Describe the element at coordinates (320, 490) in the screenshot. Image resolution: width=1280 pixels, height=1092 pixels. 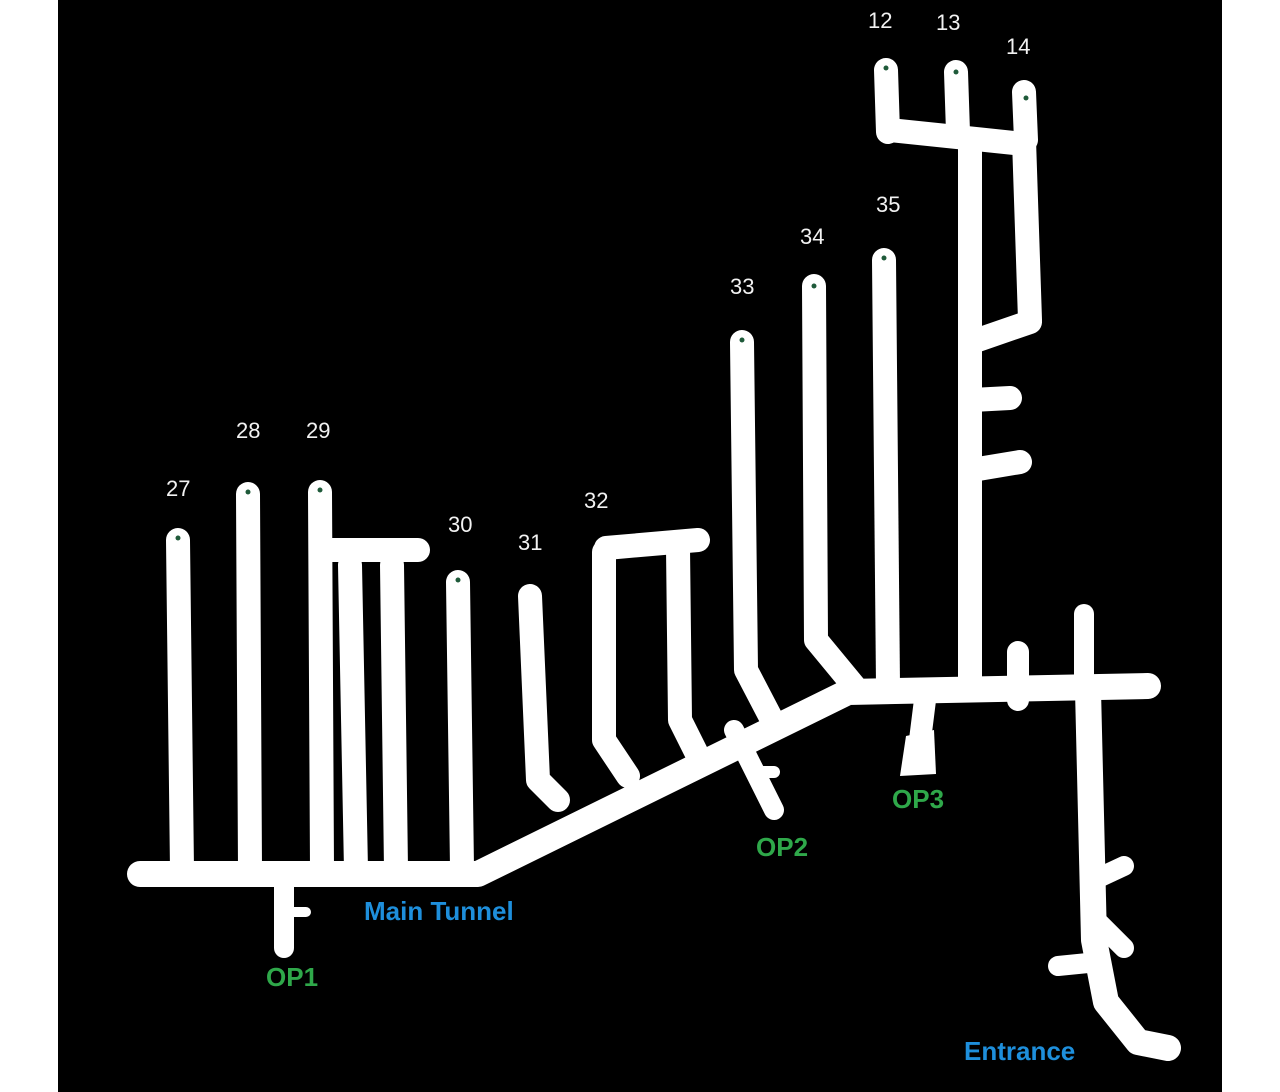
I see `endpoint-29-dot` at that location.